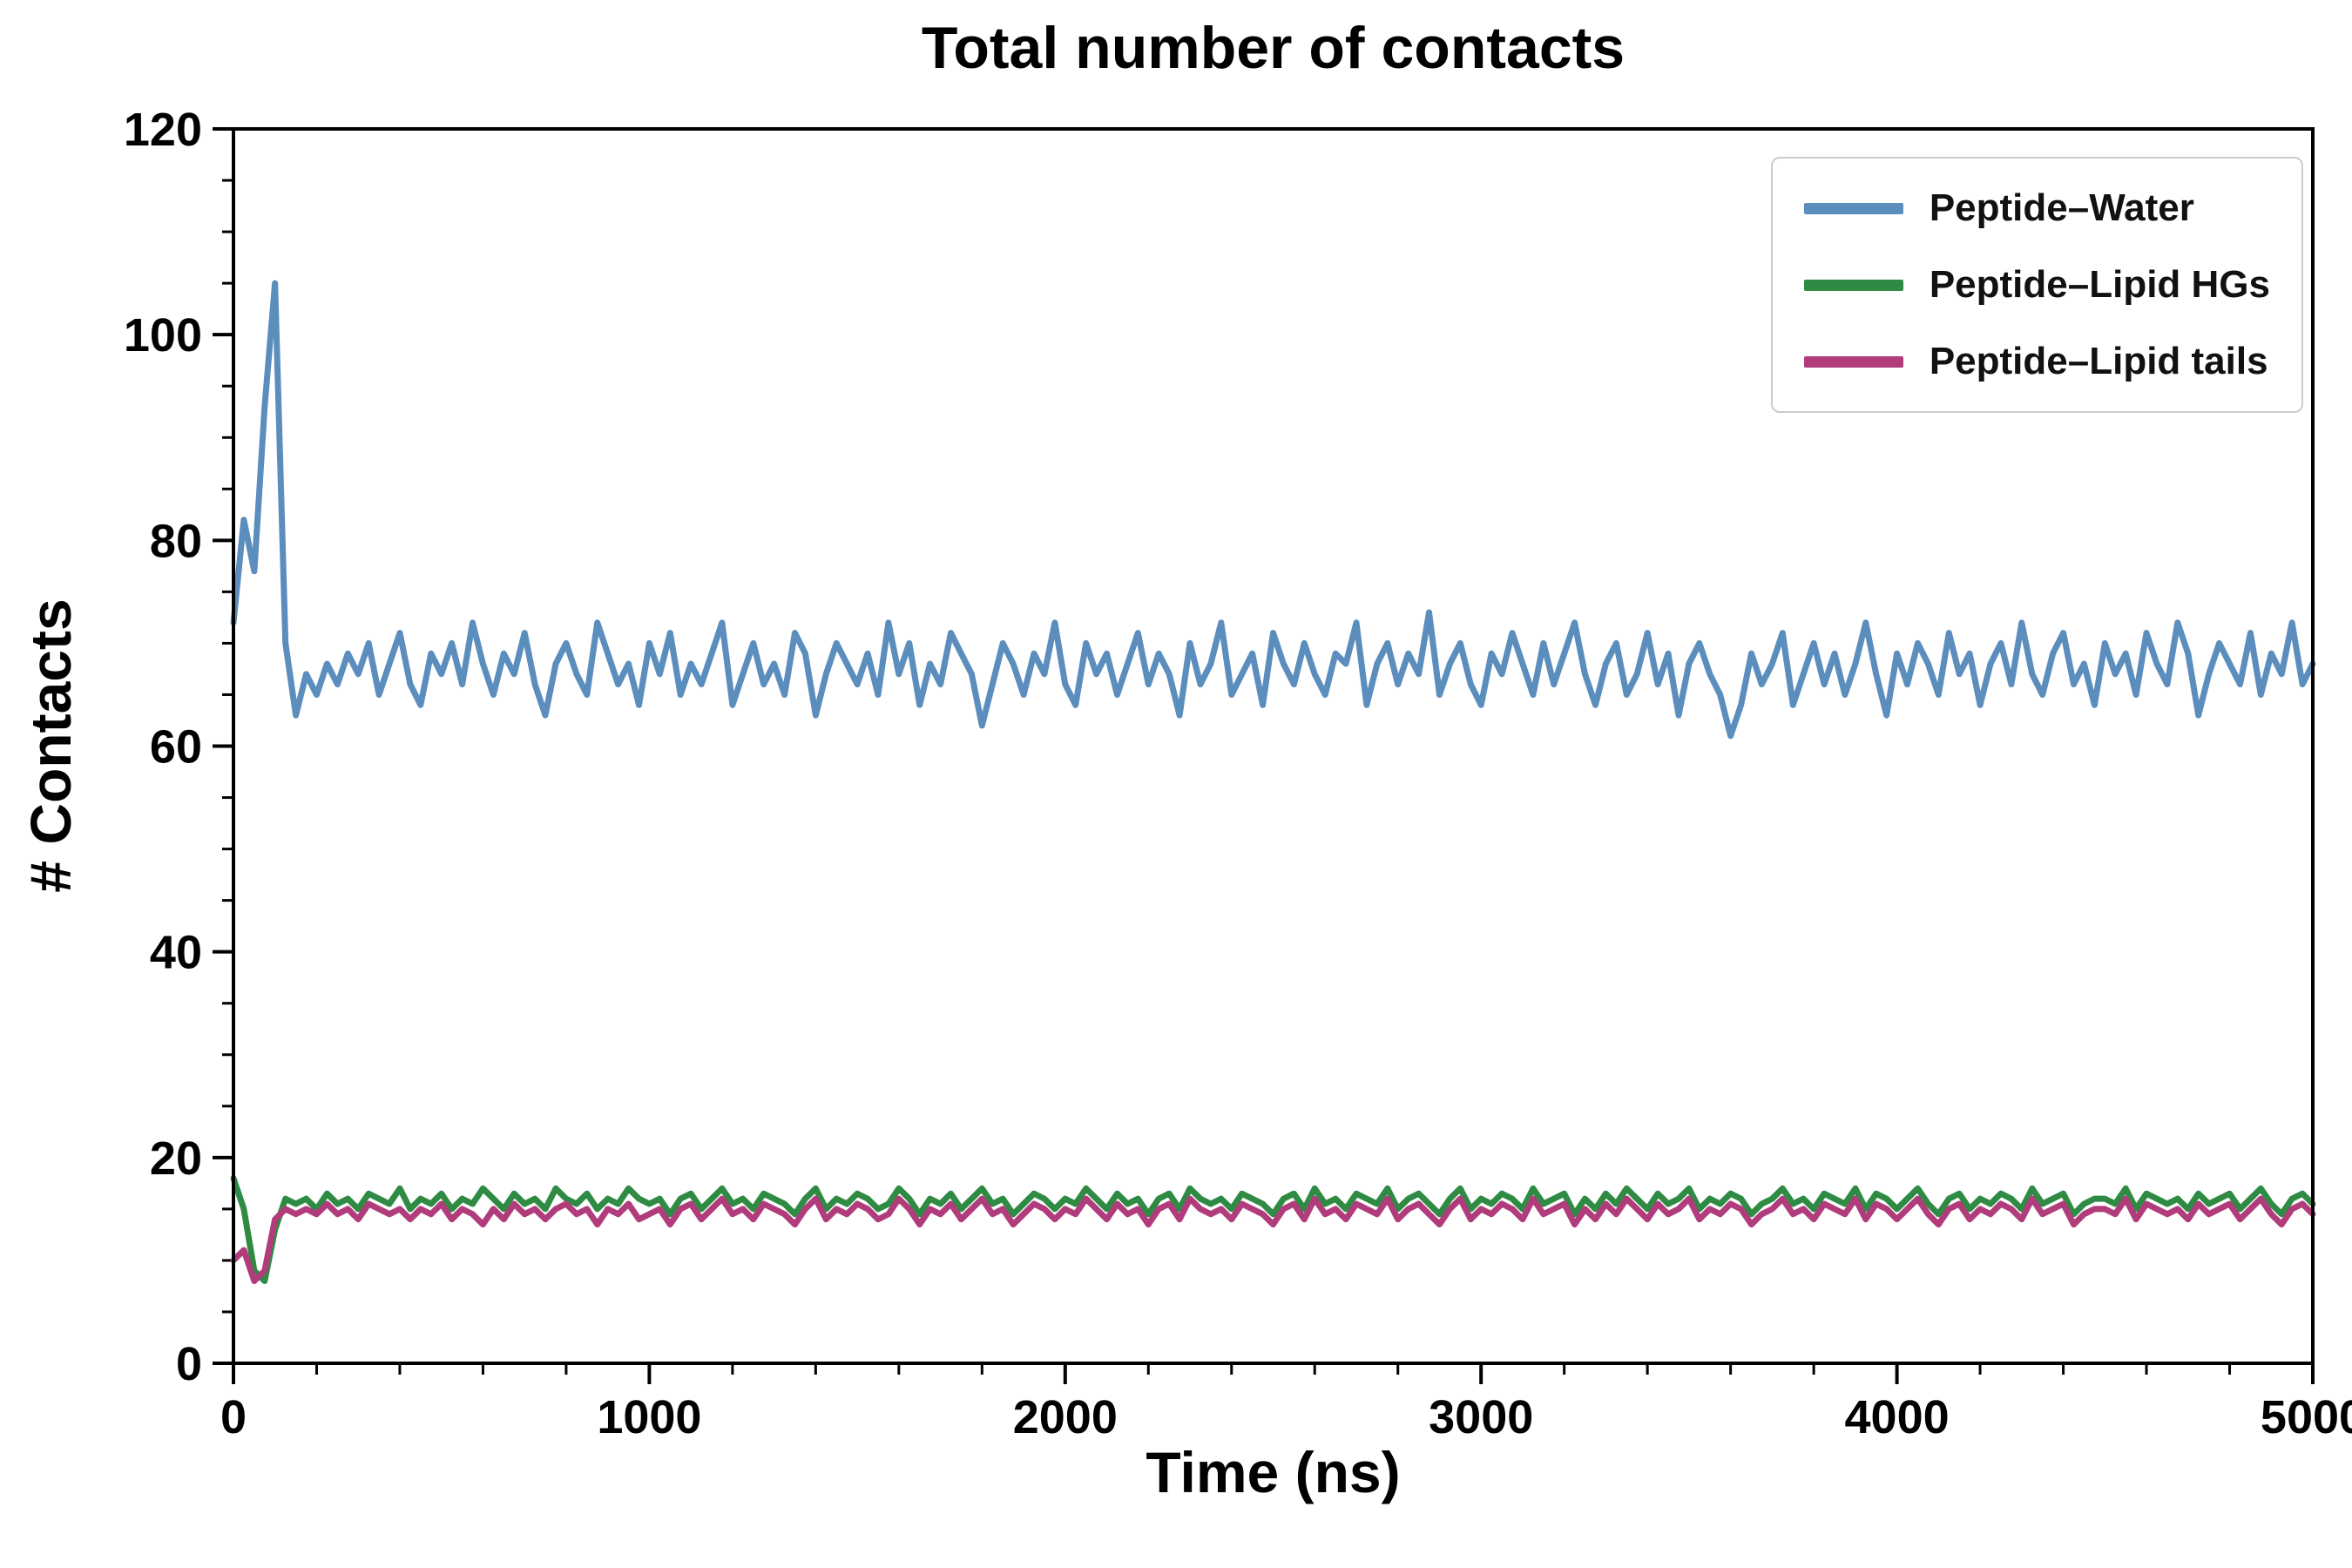 This screenshot has width=2352, height=1568. Describe the element at coordinates (176, 1158) in the screenshot. I see `y-tick-label: 20` at that location.